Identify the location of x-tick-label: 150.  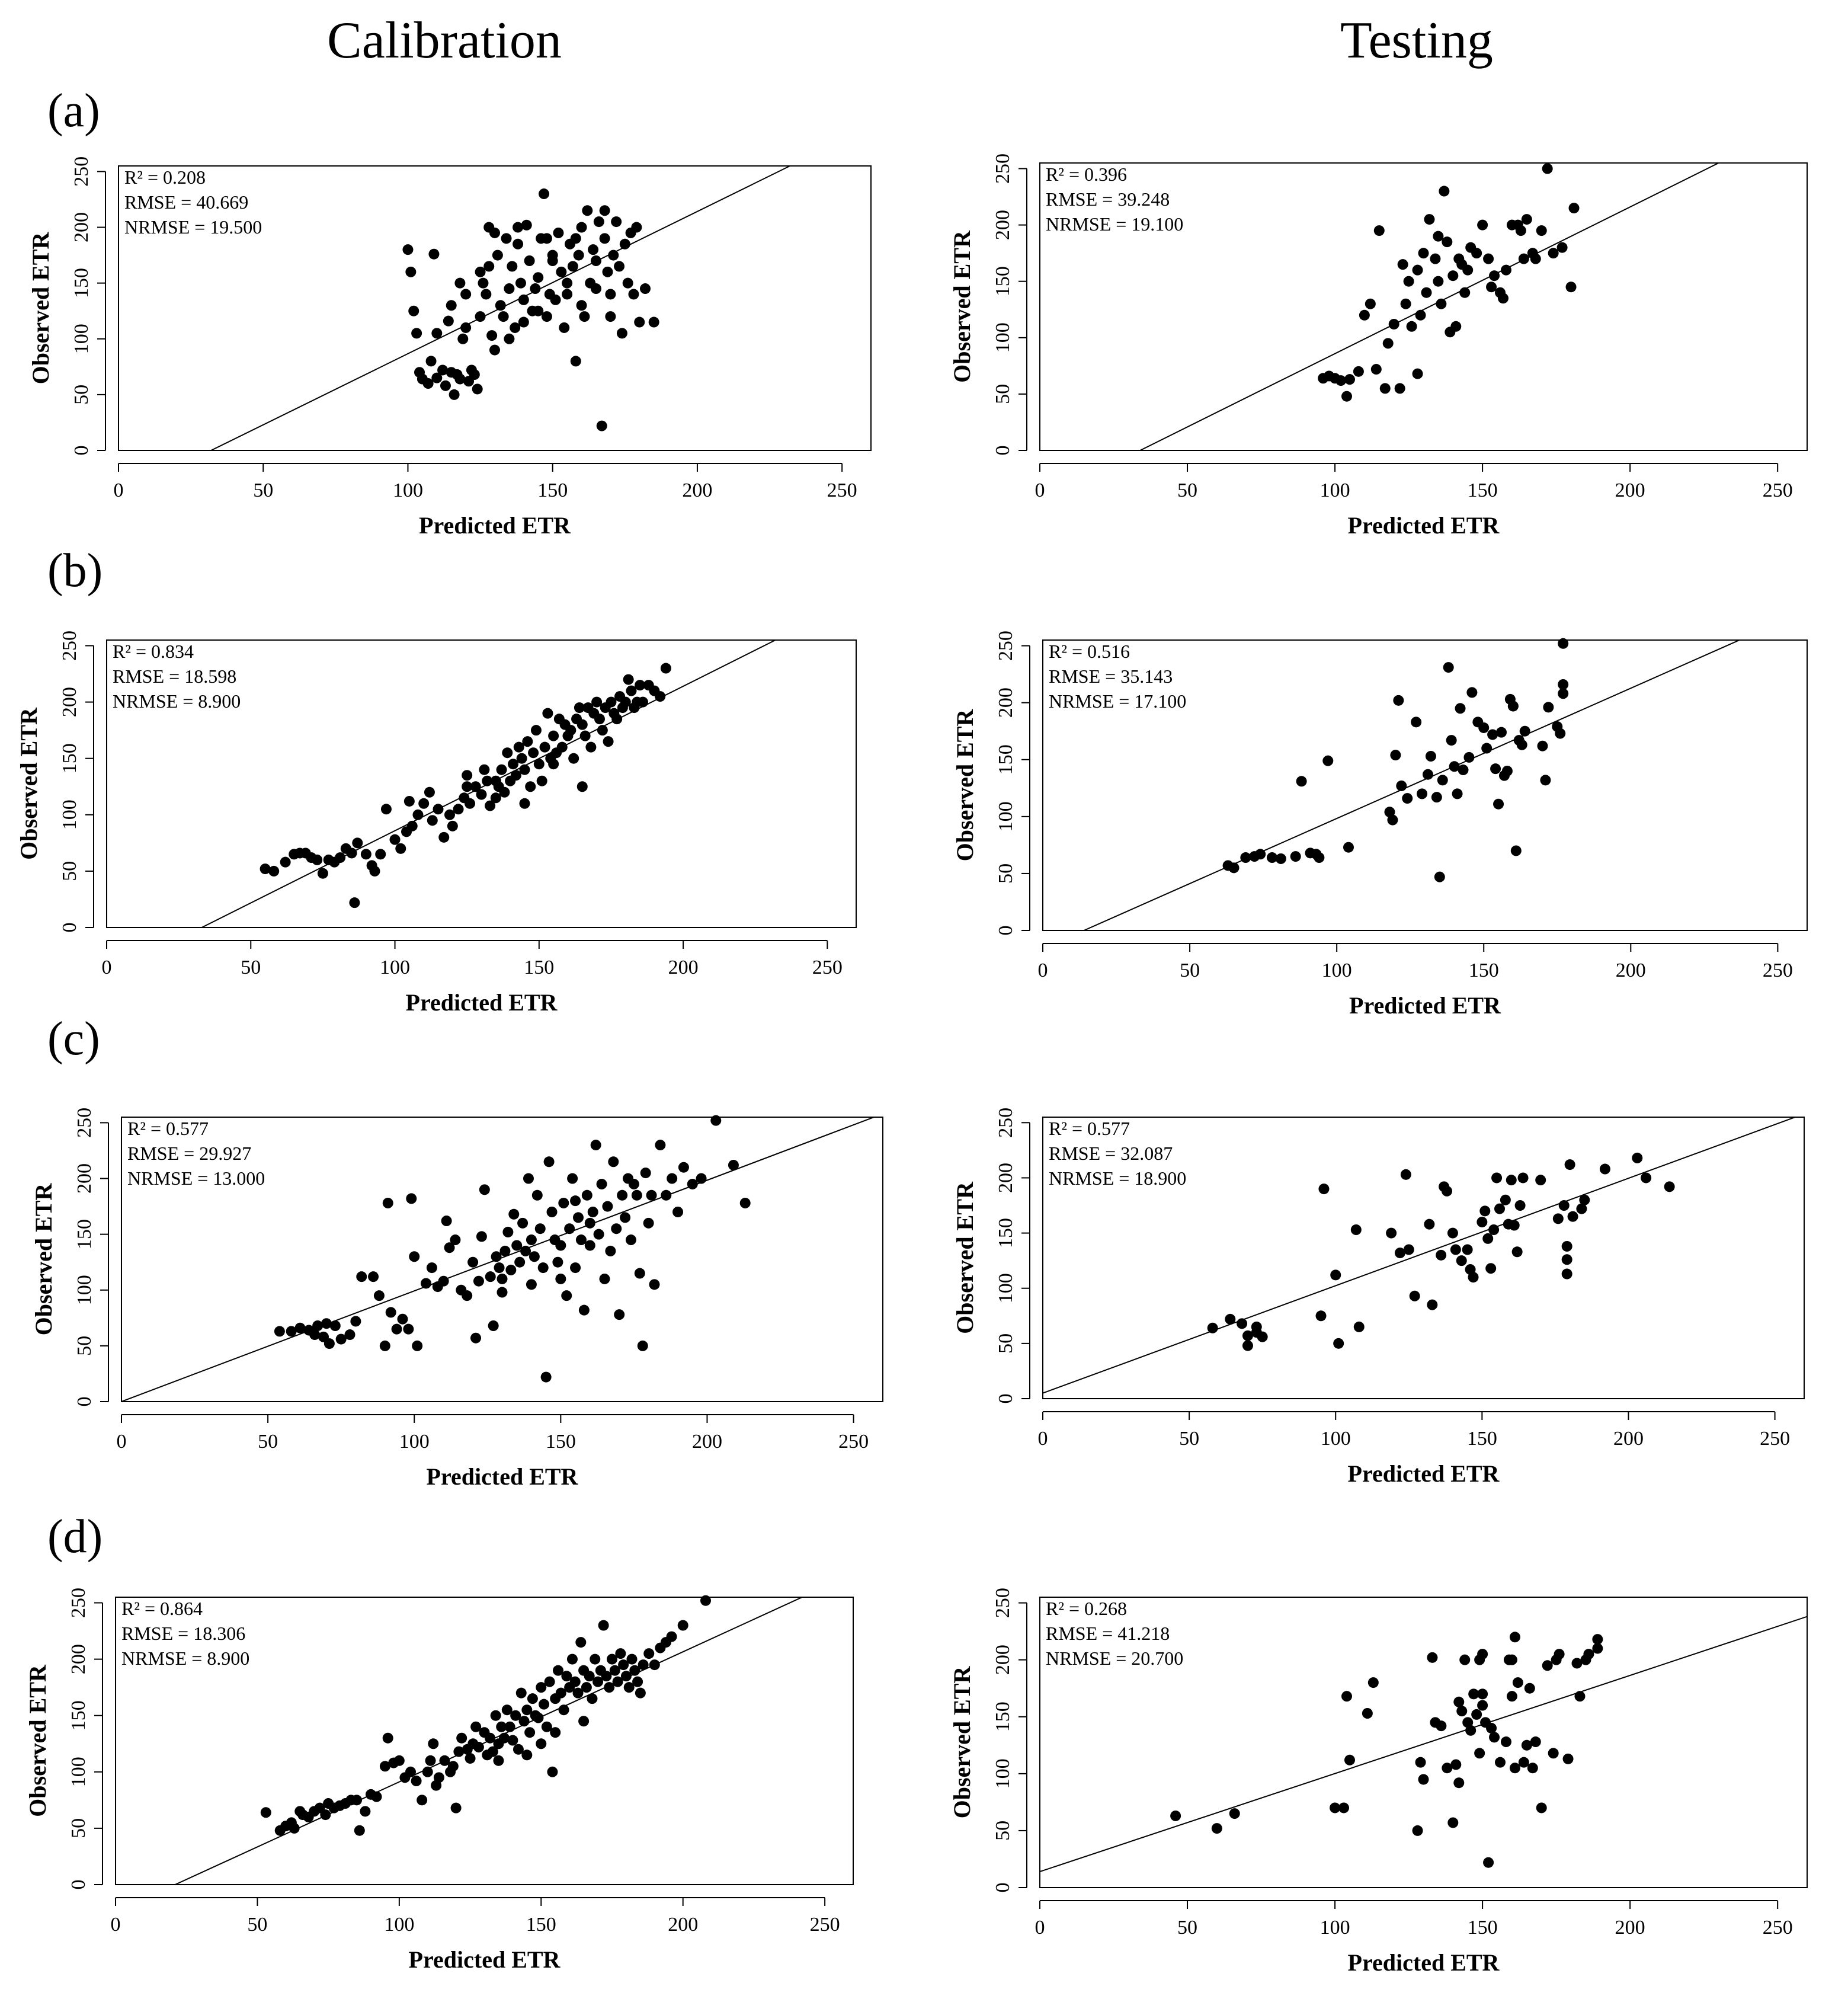
(552, 490).